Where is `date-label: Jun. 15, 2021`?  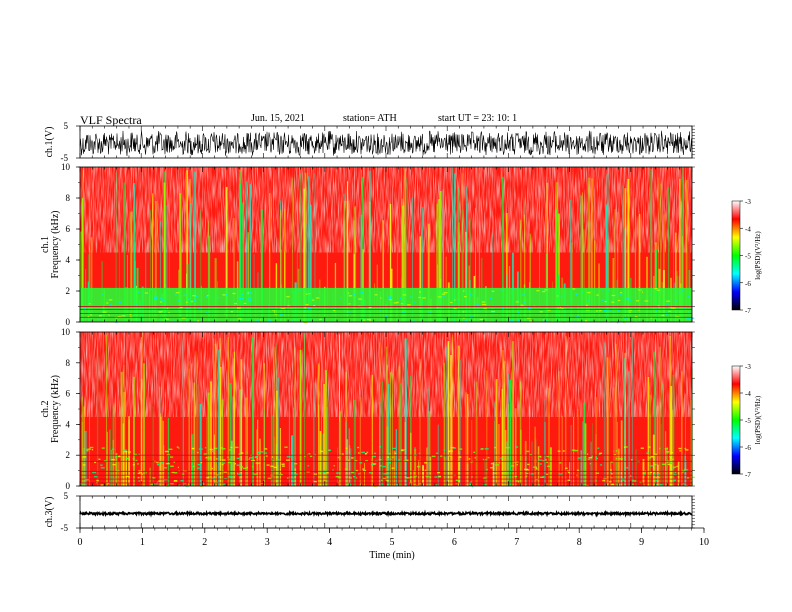 date-label: Jun. 15, 2021 is located at coordinates (278, 118).